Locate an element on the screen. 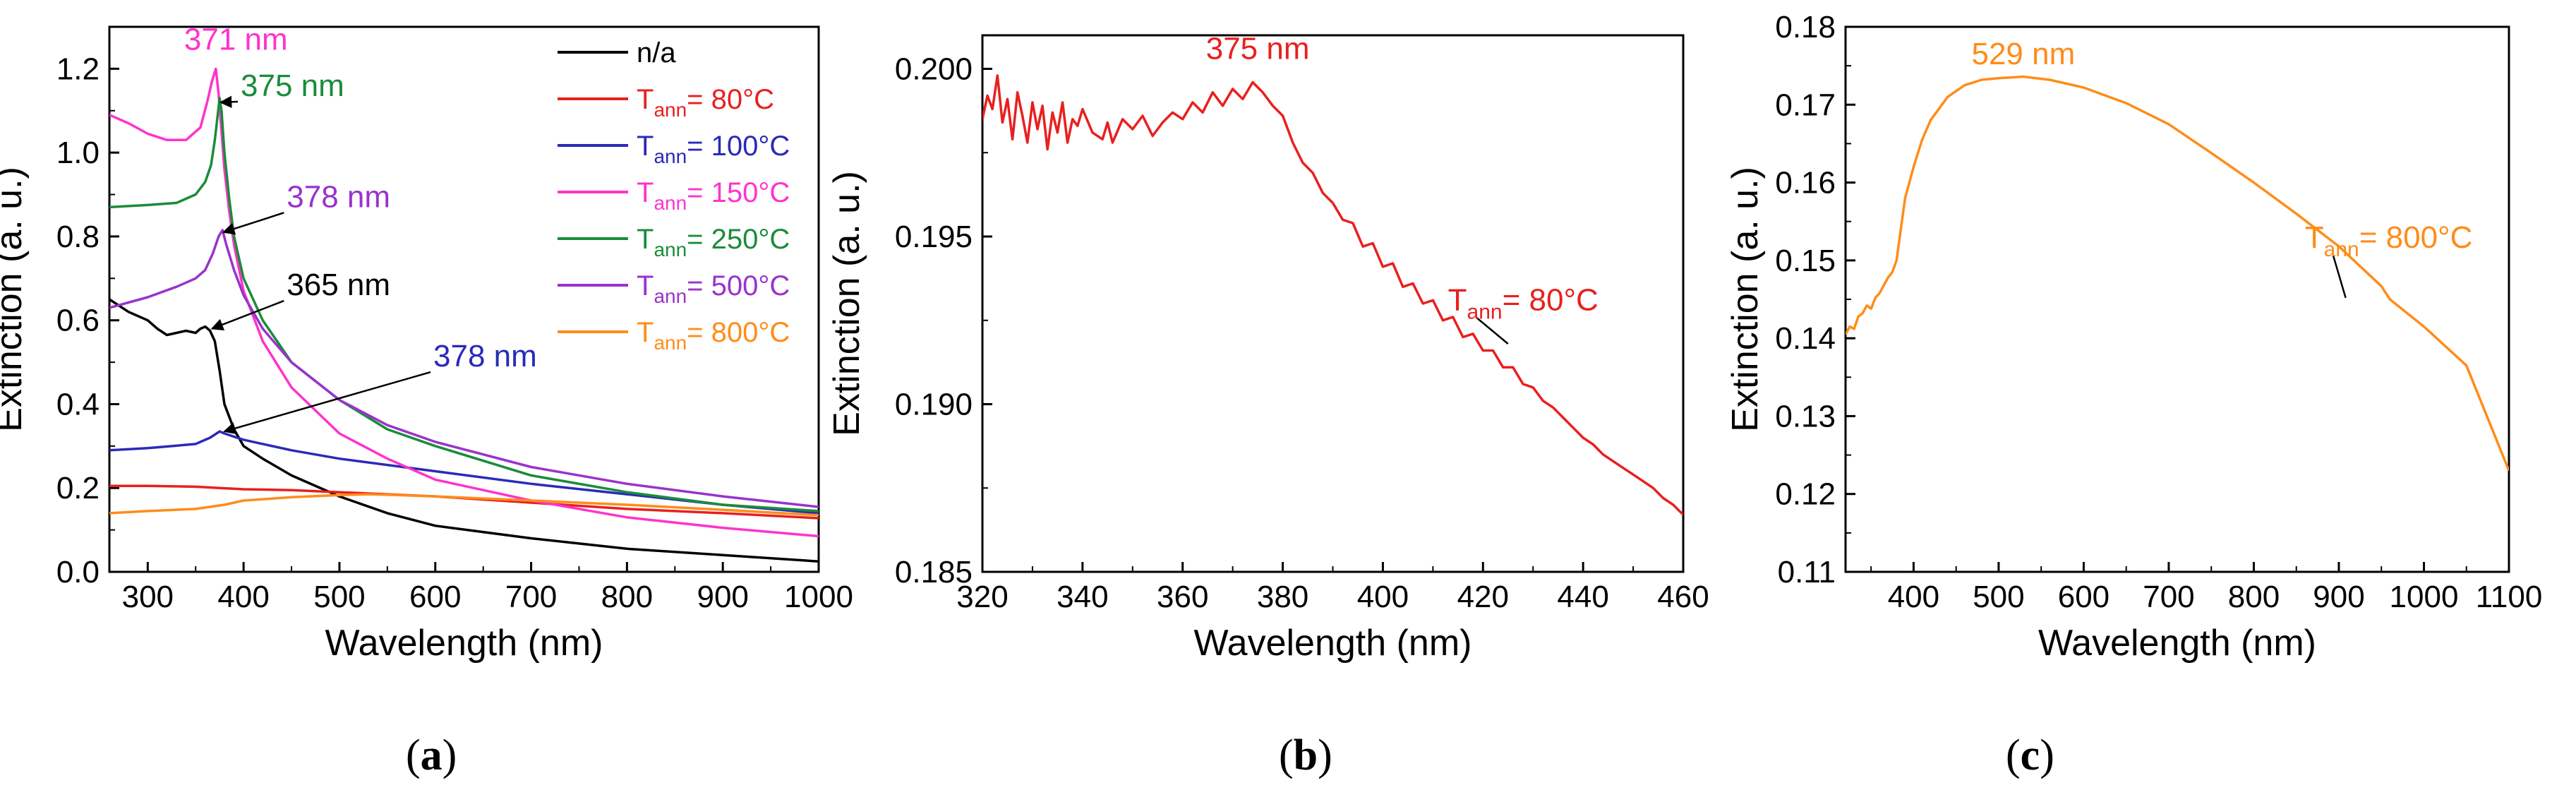 This screenshot has width=2576, height=802. y-tick-label: 0.15 is located at coordinates (1805, 261).